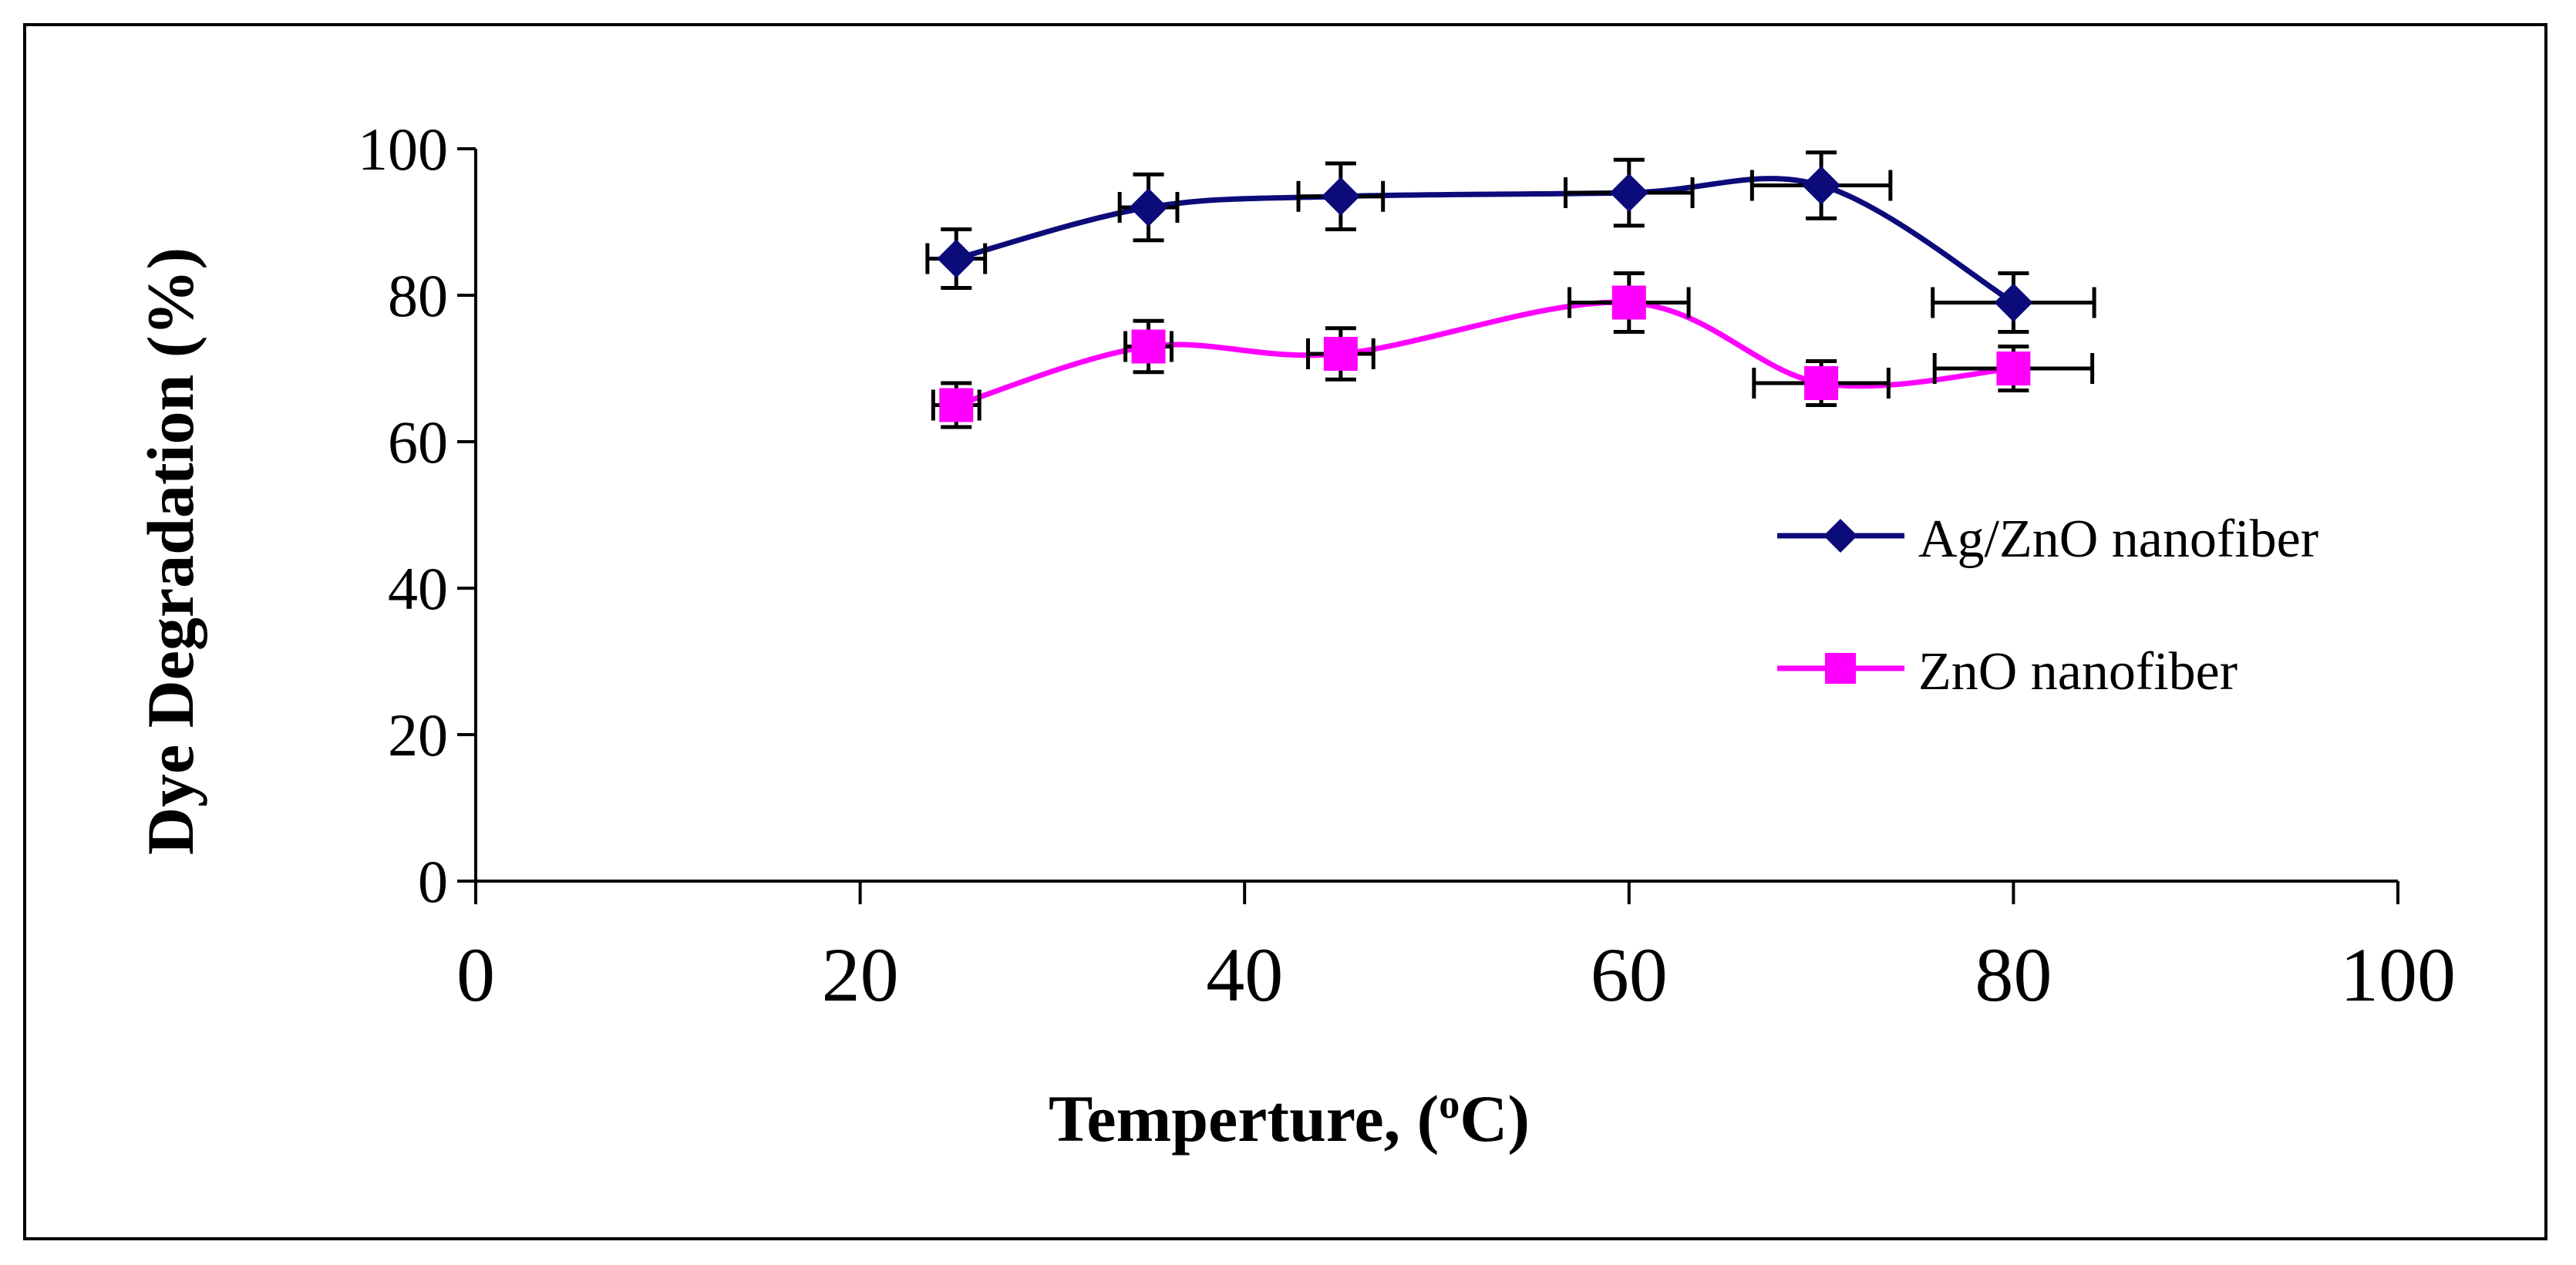 The image size is (2576, 1265). What do you see at coordinates (418, 589) in the screenshot?
I see `y-tick-label: 40` at bounding box center [418, 589].